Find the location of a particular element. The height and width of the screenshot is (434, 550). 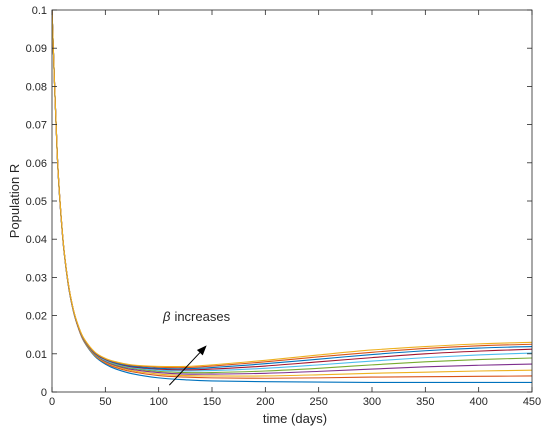

x-tick-label: 250 is located at coordinates (318, 402).